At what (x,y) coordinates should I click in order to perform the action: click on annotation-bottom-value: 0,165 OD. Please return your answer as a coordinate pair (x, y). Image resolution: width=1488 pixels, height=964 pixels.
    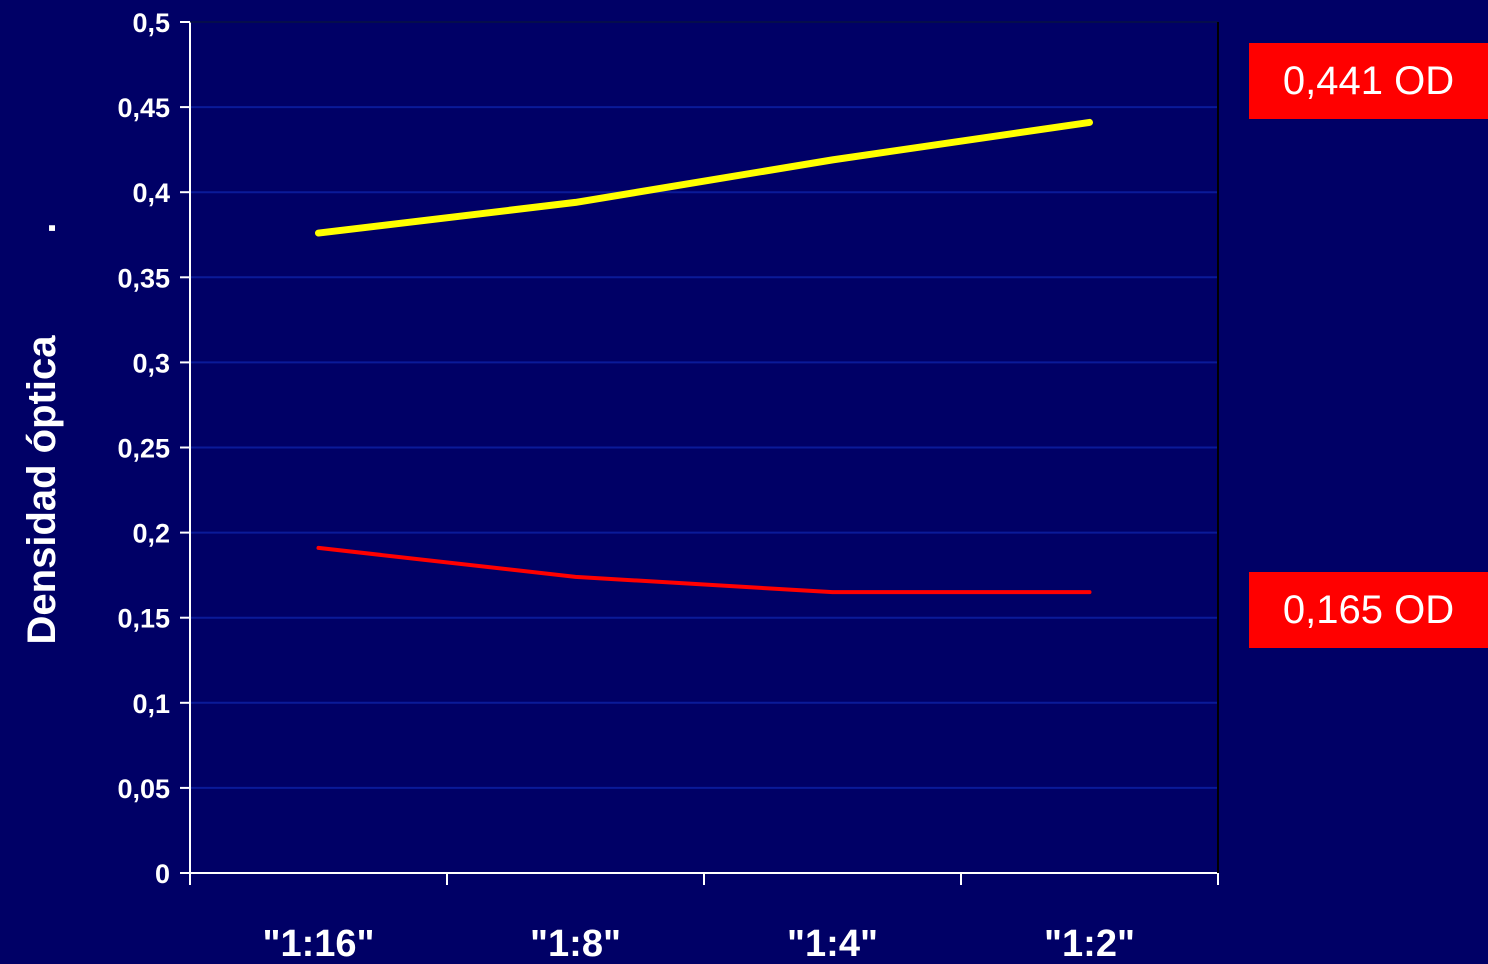
    Looking at the image, I should click on (1368, 610).